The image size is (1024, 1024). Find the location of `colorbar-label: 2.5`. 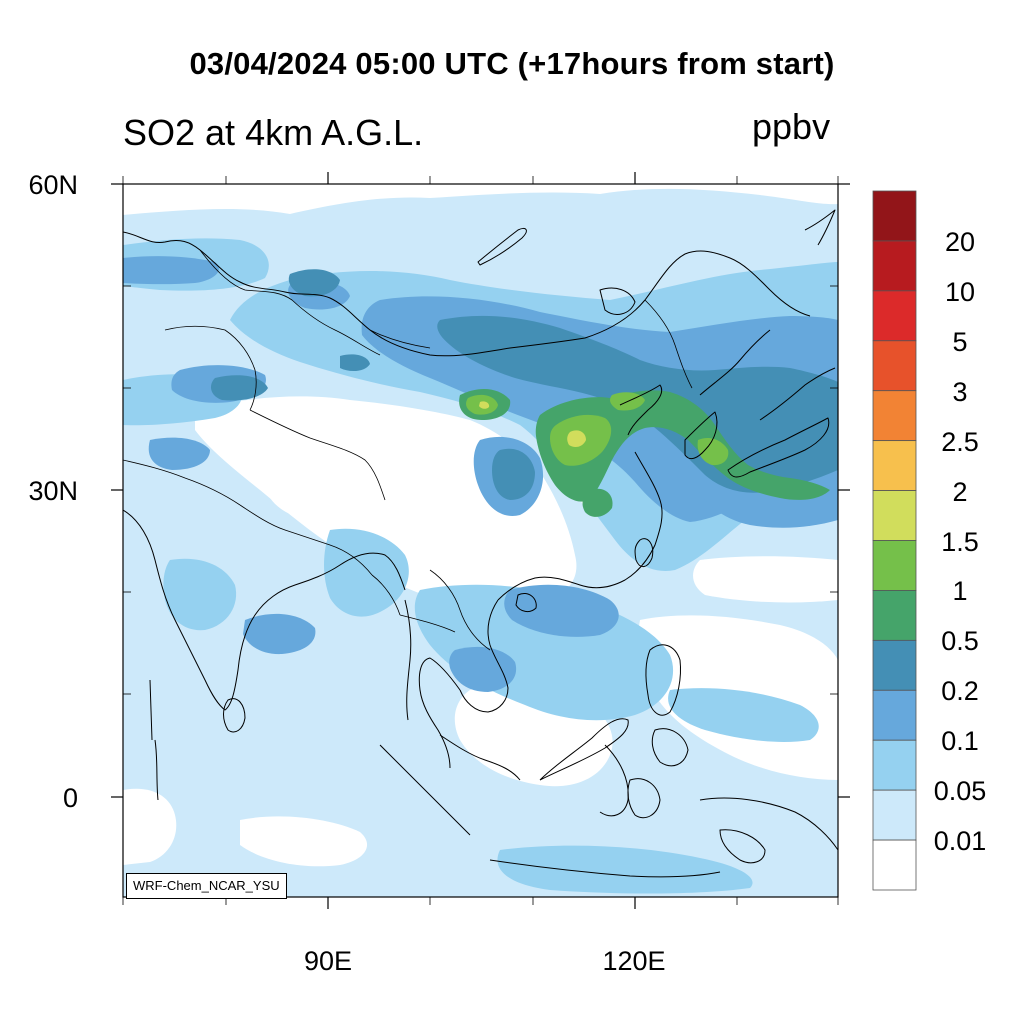

colorbar-label: 2.5 is located at coordinates (960, 441).